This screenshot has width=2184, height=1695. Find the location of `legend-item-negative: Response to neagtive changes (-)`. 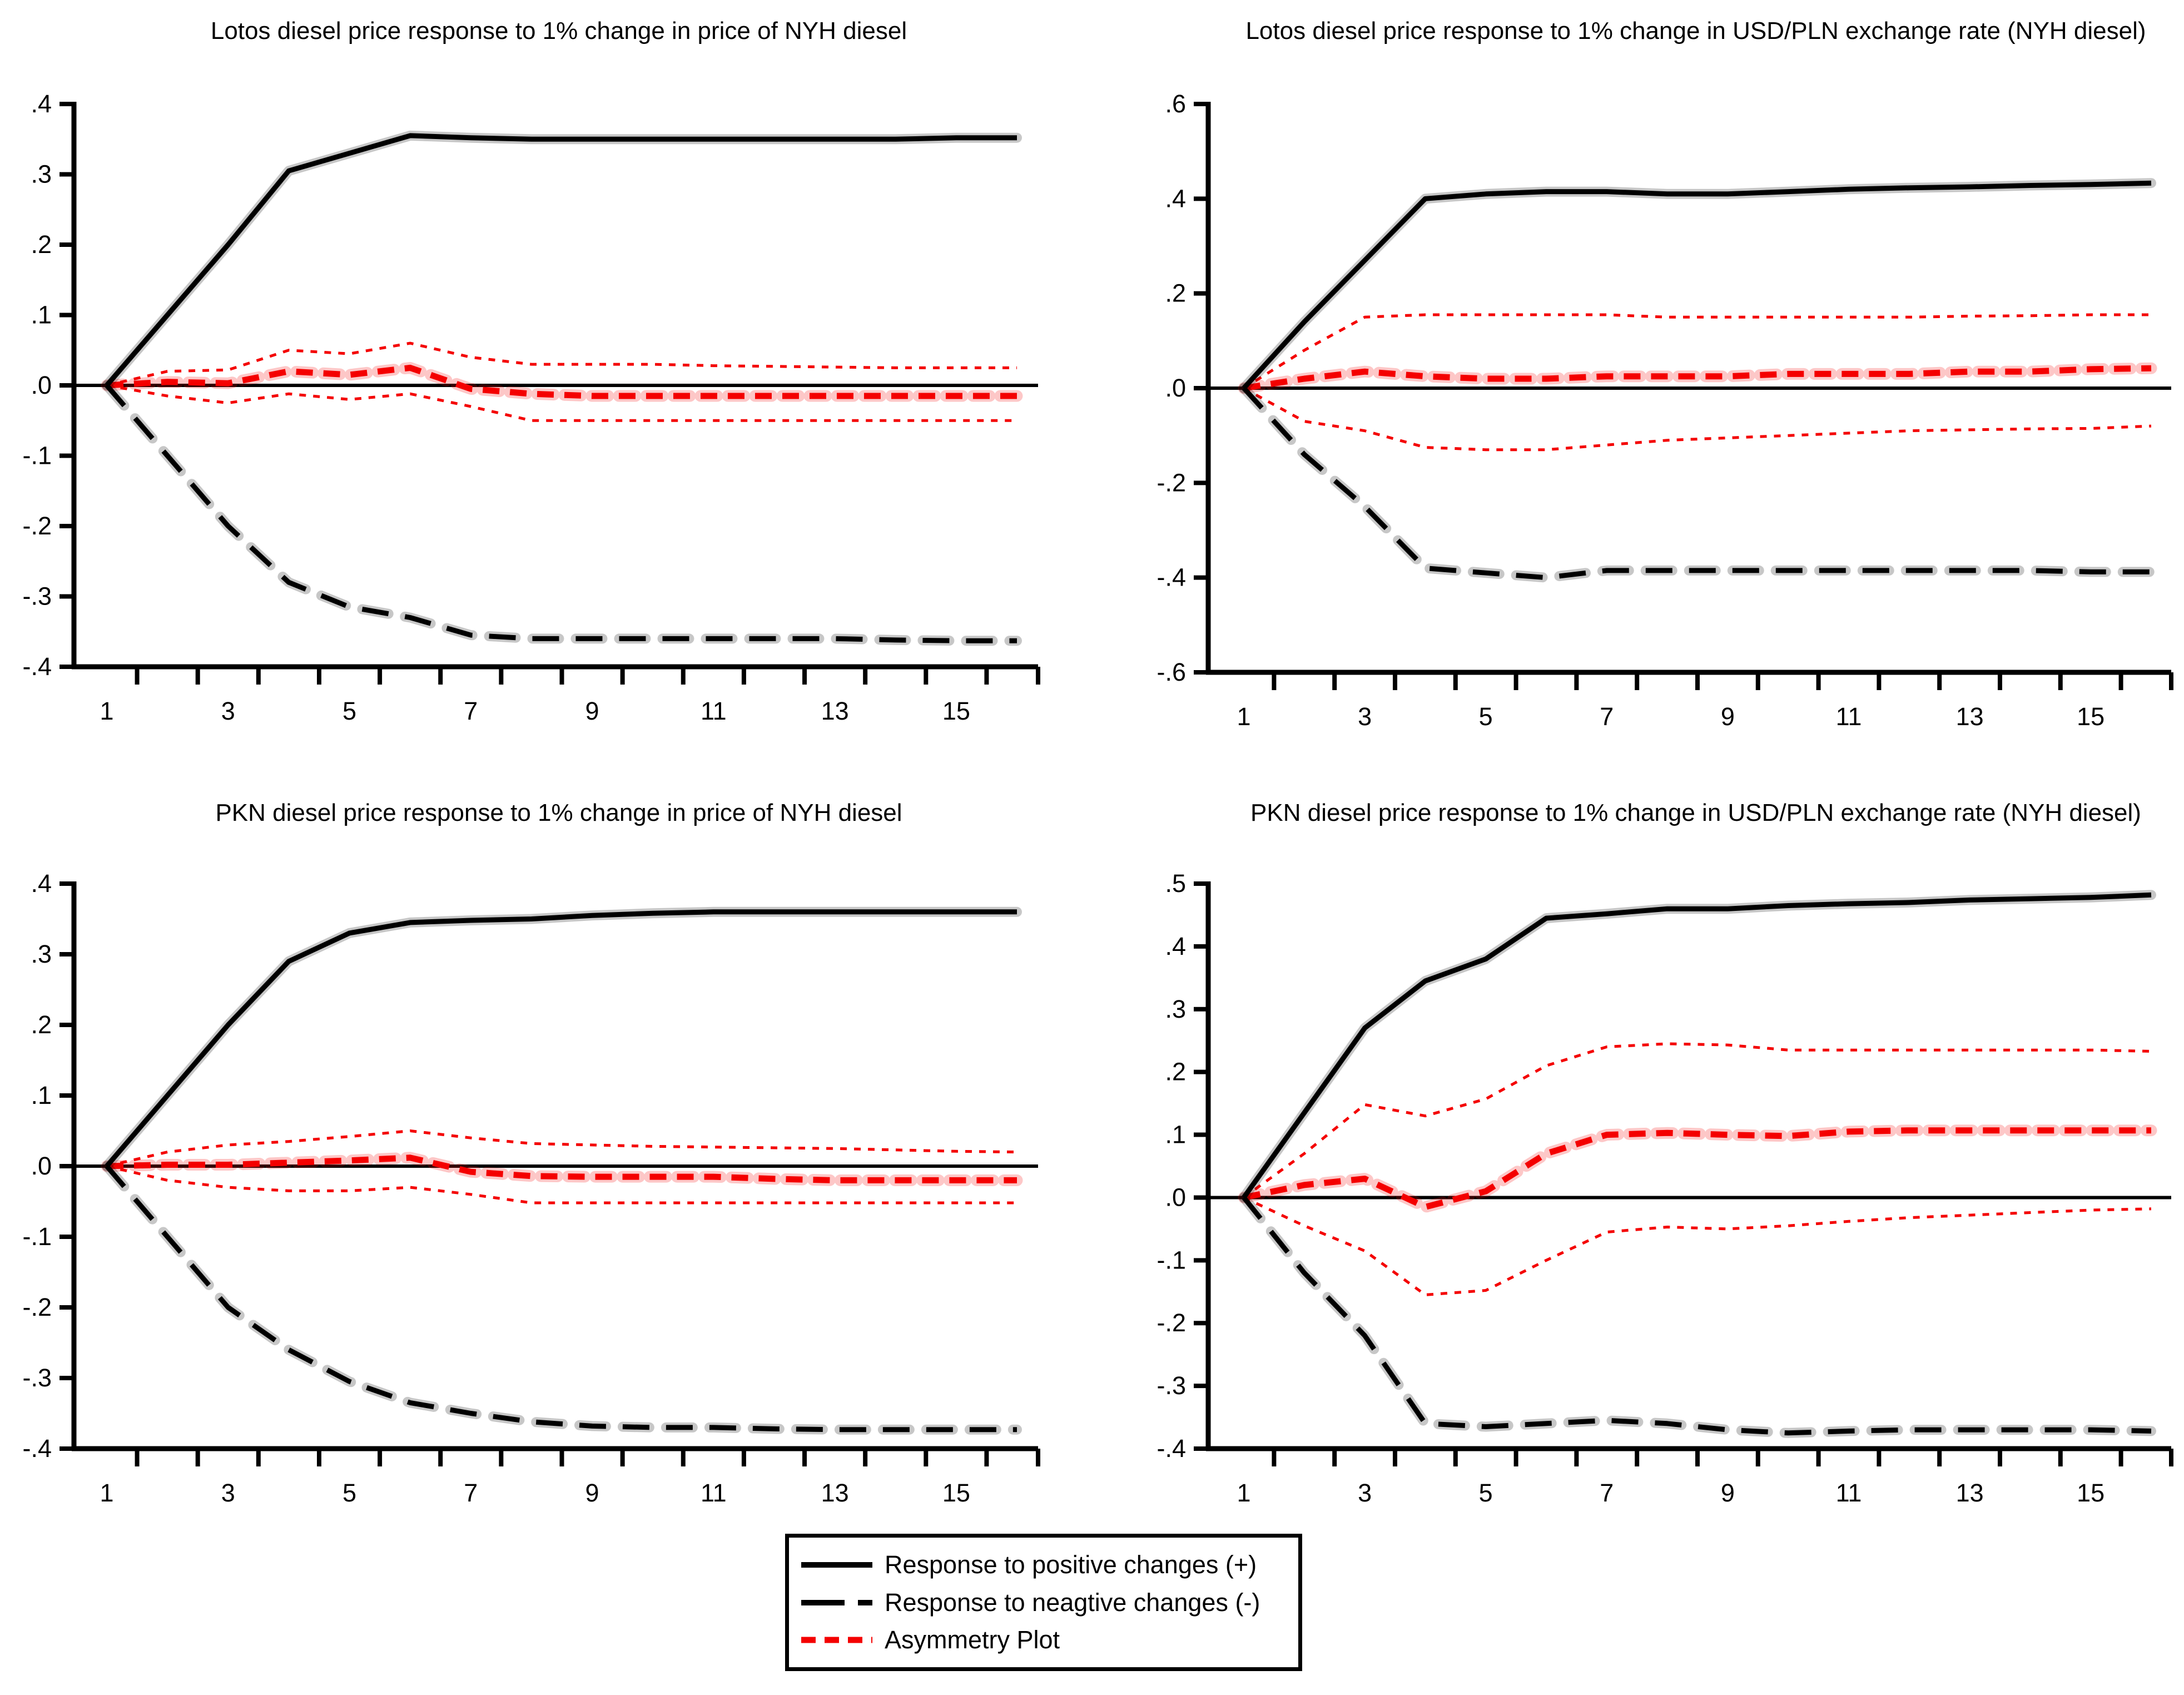

legend-item-negative: Response to neagtive changes (-) is located at coordinates (1046, 1602).